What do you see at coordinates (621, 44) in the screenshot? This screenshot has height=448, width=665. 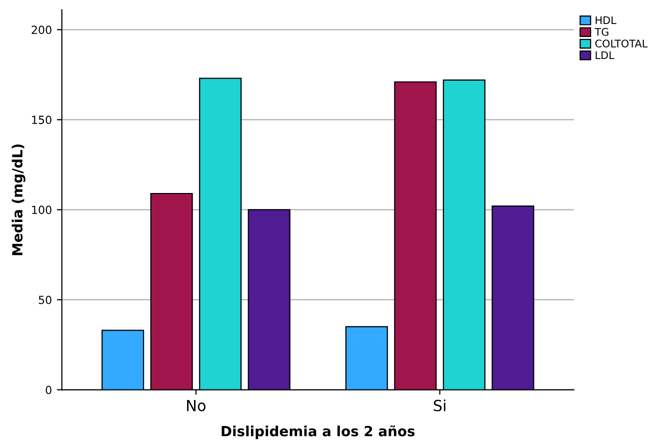 I see `legend-label: COLTOTAL` at bounding box center [621, 44].